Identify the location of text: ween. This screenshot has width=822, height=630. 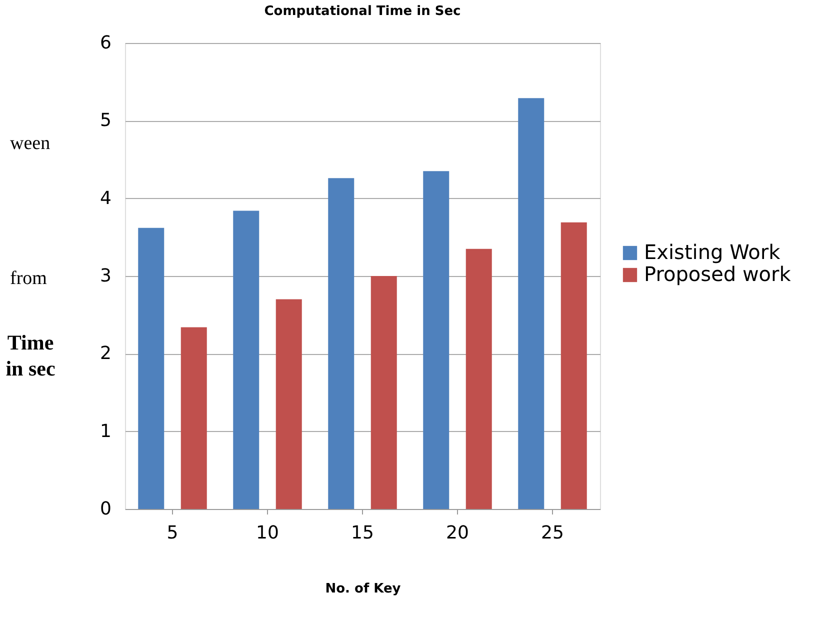
(30, 143).